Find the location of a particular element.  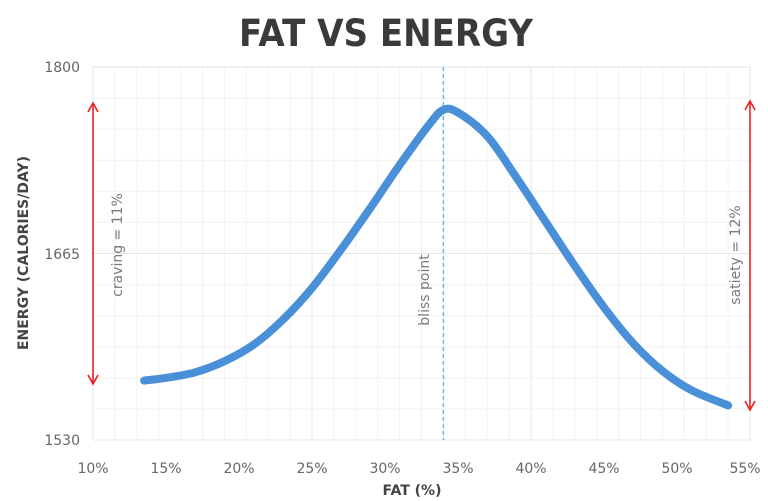

x-axis-title: FAT (%) is located at coordinates (412, 491).